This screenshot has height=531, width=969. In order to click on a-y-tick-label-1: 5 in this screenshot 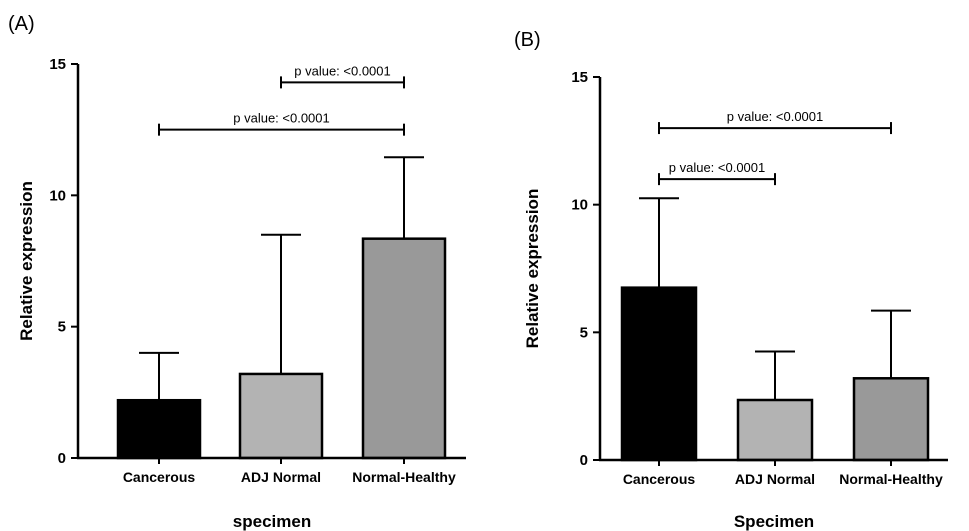, I will do `click(62, 327)`.